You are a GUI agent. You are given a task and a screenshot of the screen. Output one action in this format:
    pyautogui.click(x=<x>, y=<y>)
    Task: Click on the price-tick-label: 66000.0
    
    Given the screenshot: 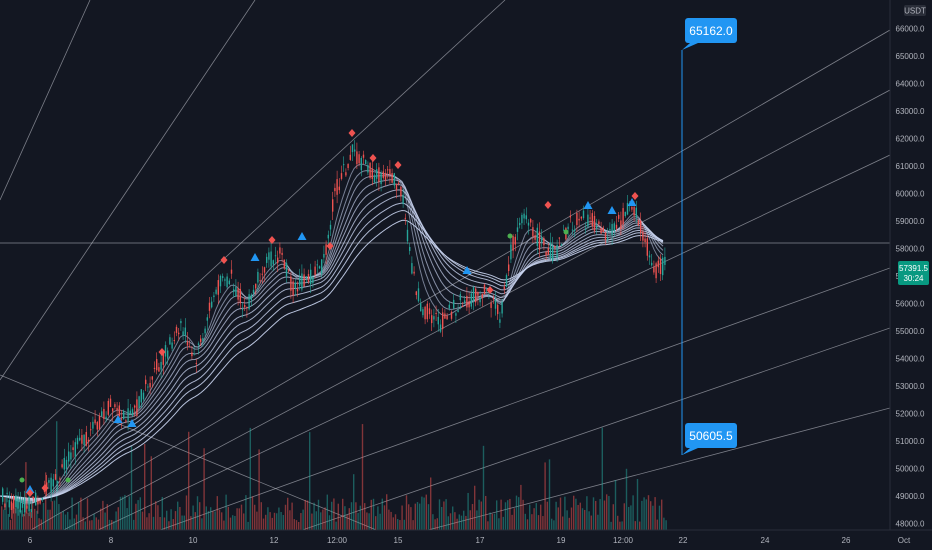 What is the action you would take?
    pyautogui.click(x=910, y=29)
    